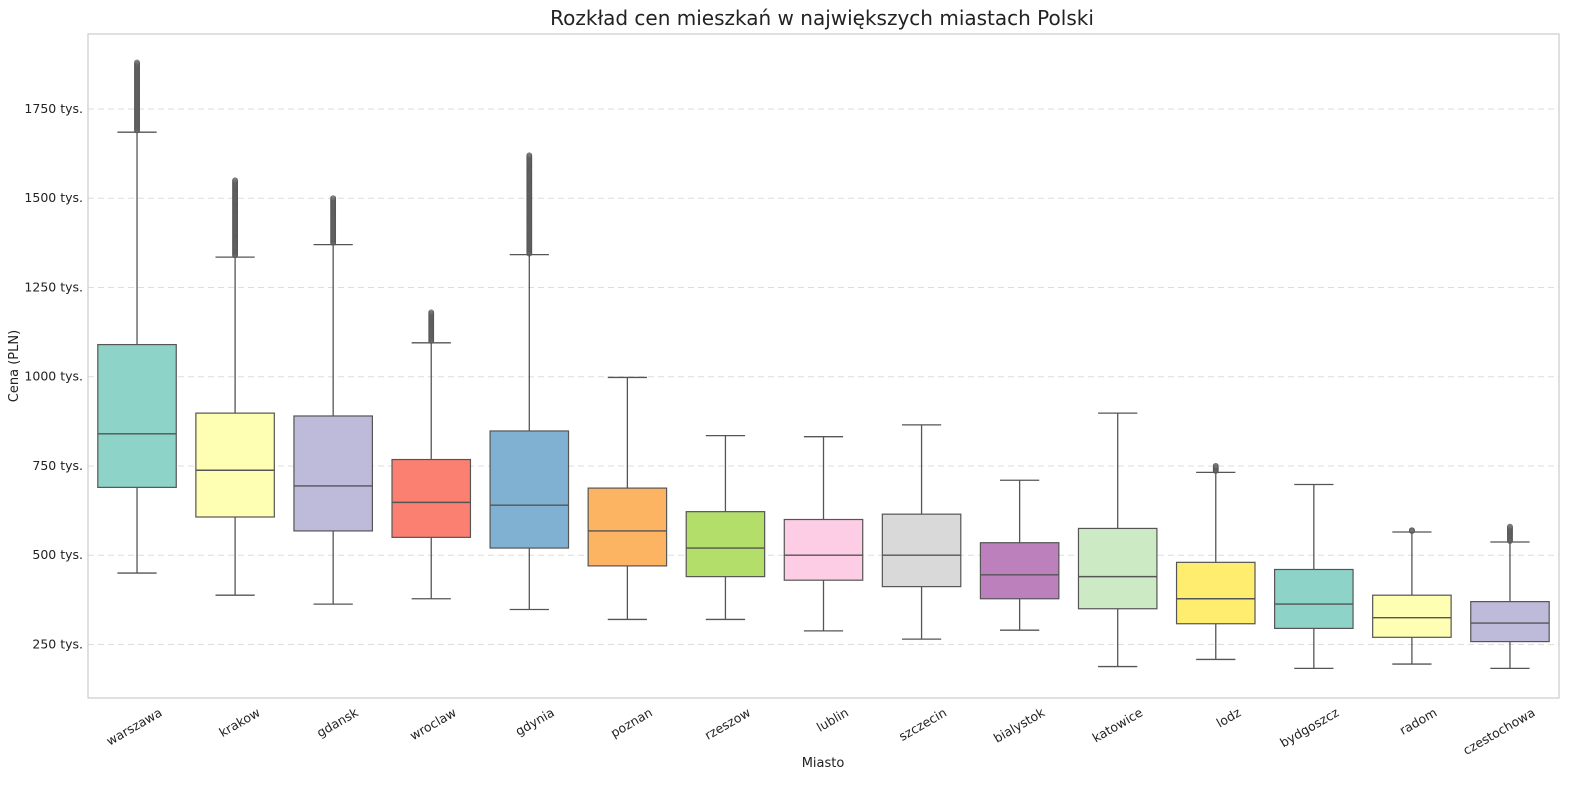 The image size is (1589, 790). Describe the element at coordinates (1229, 717) in the screenshot. I see `x-tick-label: lodz` at that location.